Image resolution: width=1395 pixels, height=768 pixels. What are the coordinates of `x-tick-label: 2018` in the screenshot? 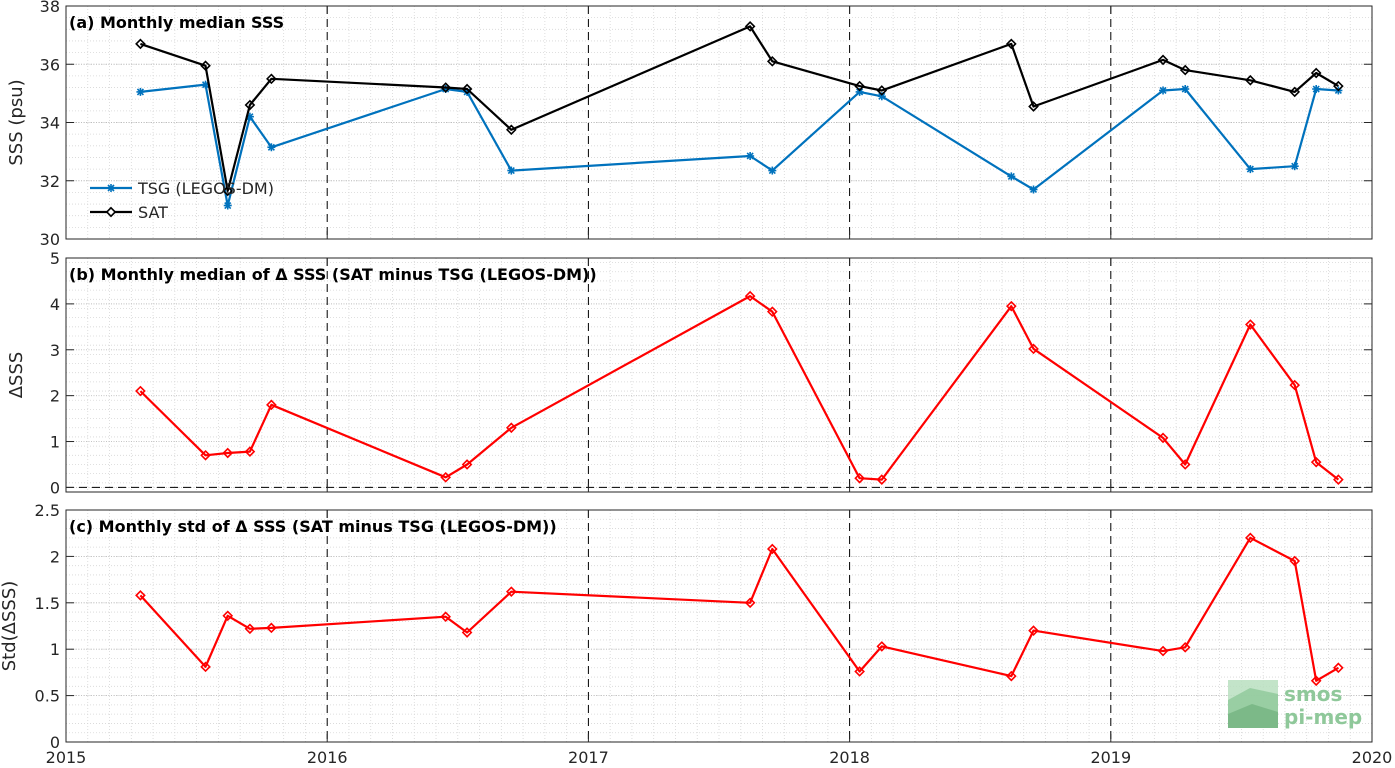 It's located at (849, 757).